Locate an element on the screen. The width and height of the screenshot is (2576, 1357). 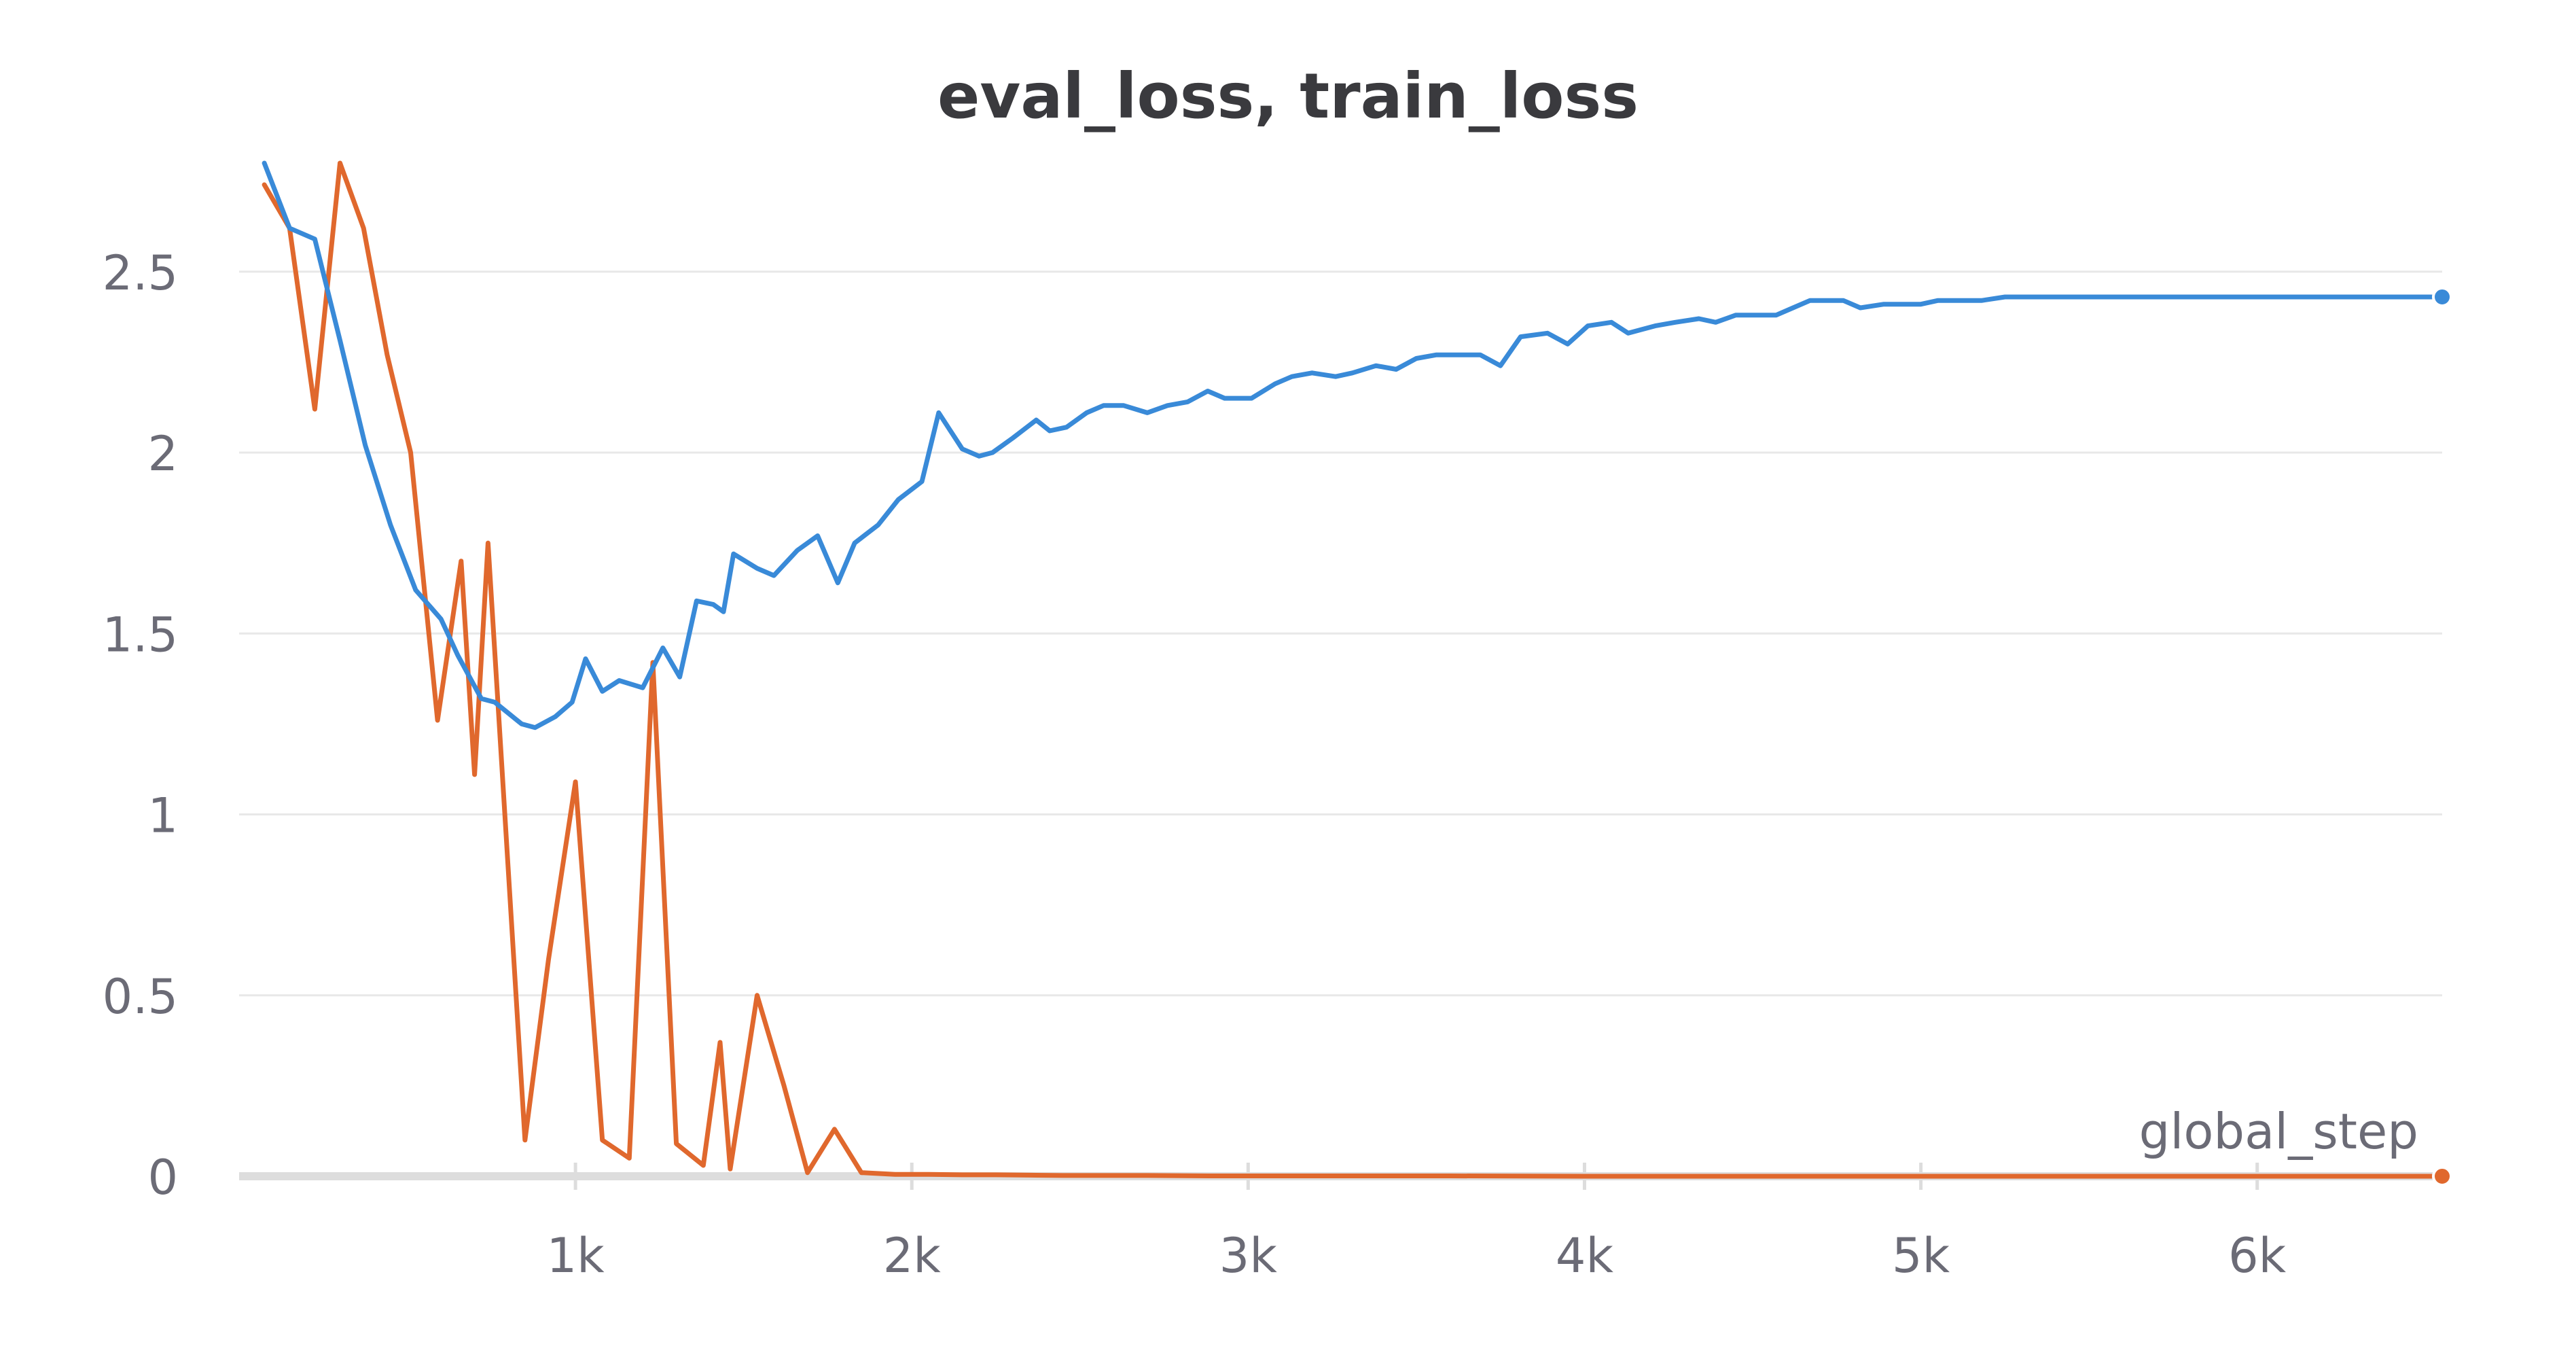
series-endpoint-eval-loss is located at coordinates (2442, 297).